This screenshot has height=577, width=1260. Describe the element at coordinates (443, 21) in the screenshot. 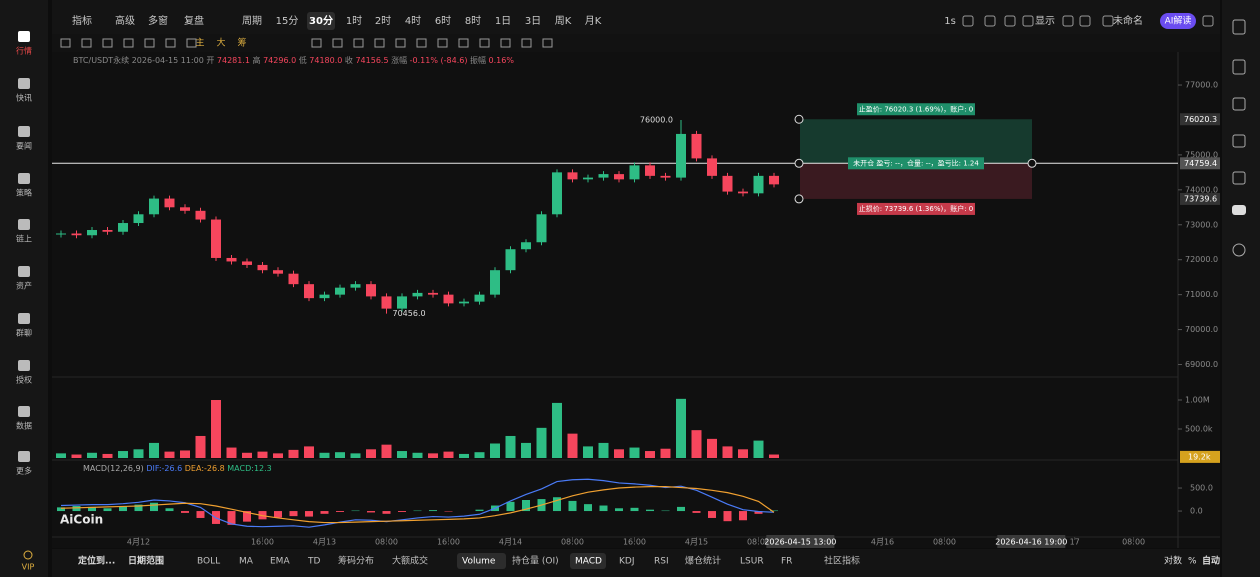

I see `period-button: 6时` at that location.